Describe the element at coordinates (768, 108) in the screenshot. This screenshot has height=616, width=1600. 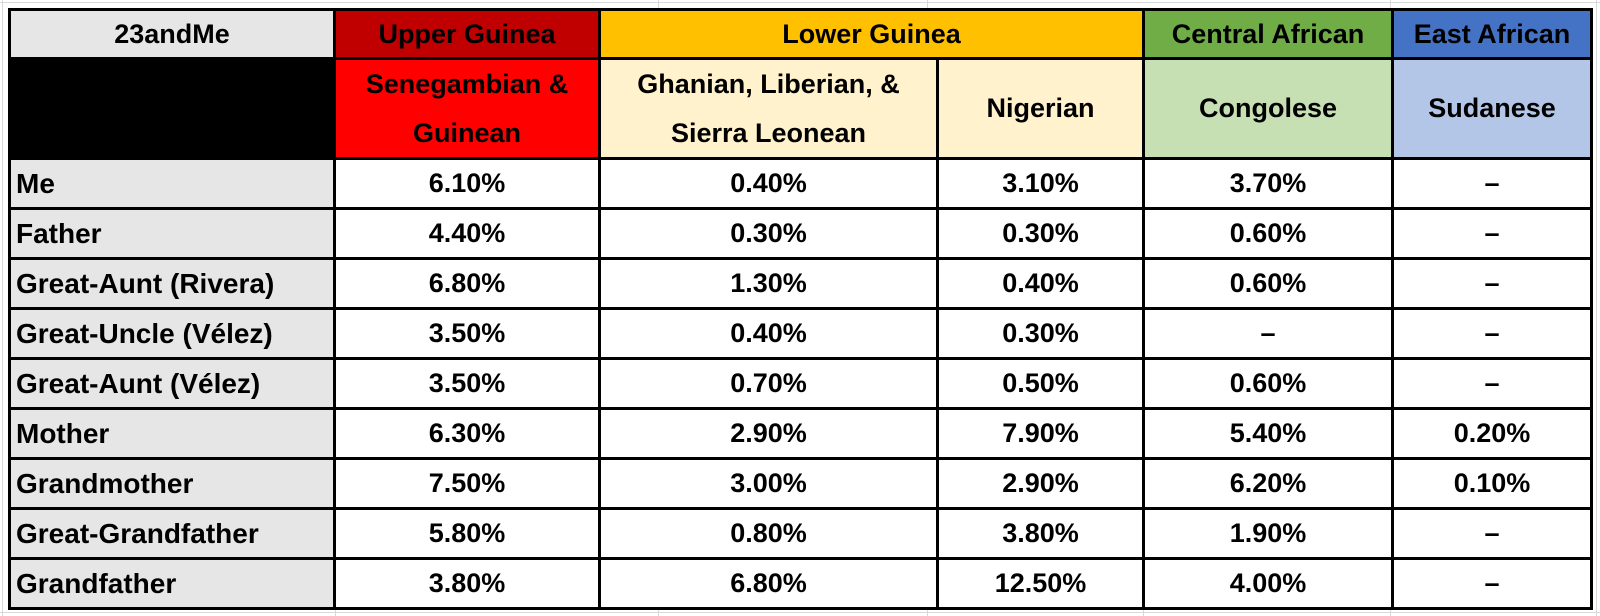
I see `column-ghanian-liberian-sierra: Ghanian, Liberian, & Sierra Leonean` at that location.